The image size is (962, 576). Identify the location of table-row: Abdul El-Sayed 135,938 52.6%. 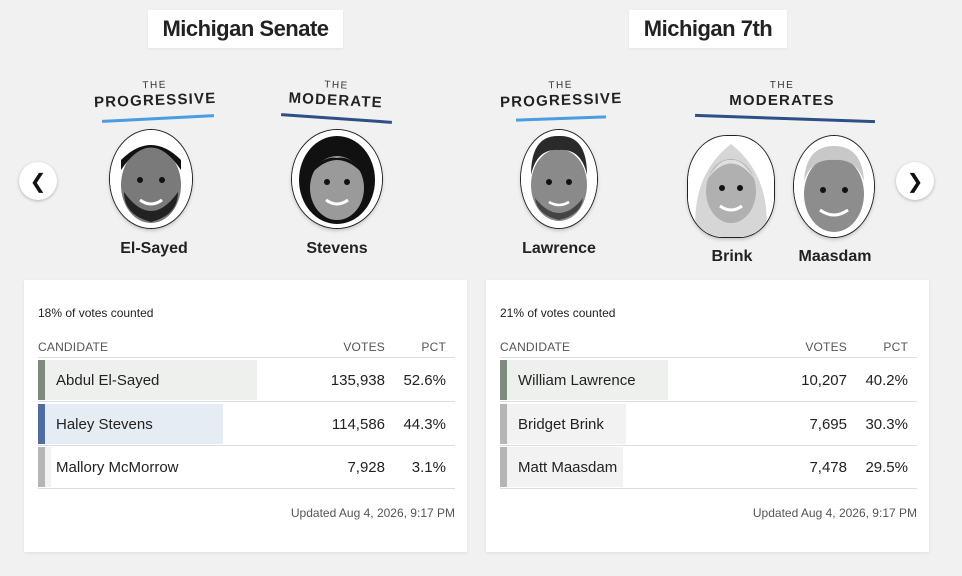
(246, 380).